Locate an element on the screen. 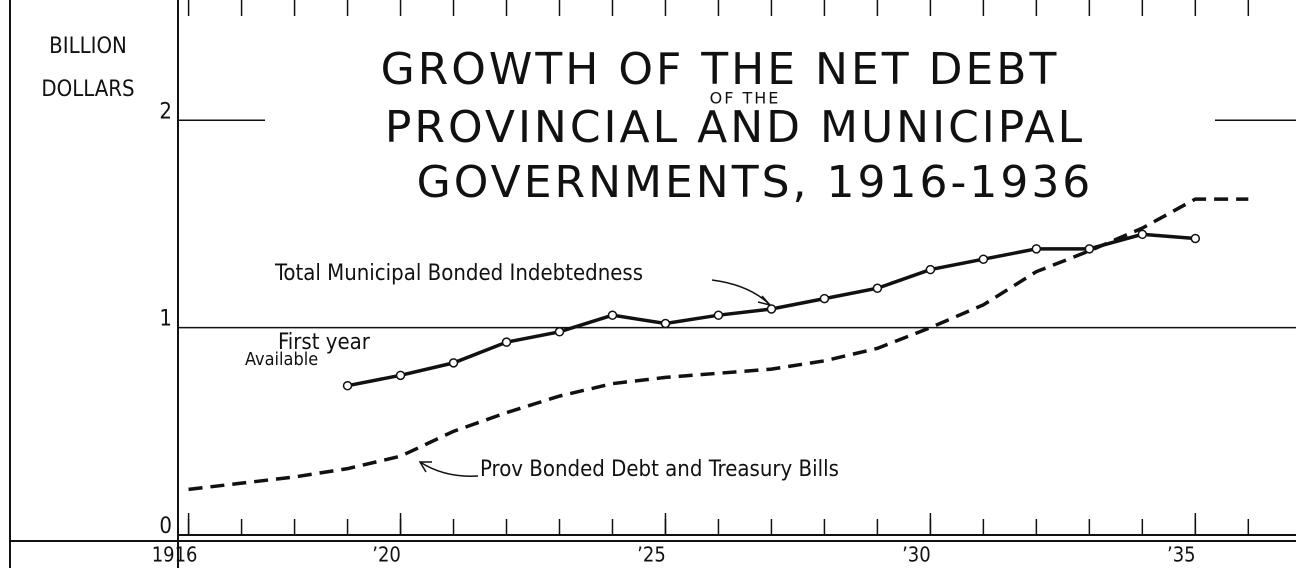 This screenshot has height=568, width=1296. series-label: Total Municipal Bonded Indebtedness is located at coordinates (458, 273).